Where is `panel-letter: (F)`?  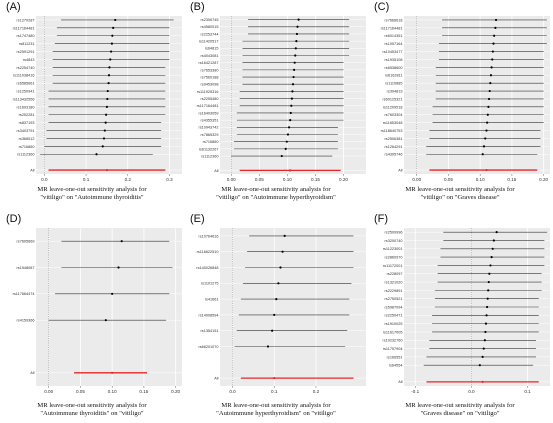
panel-letter: (F) is located at coordinates (381, 219).